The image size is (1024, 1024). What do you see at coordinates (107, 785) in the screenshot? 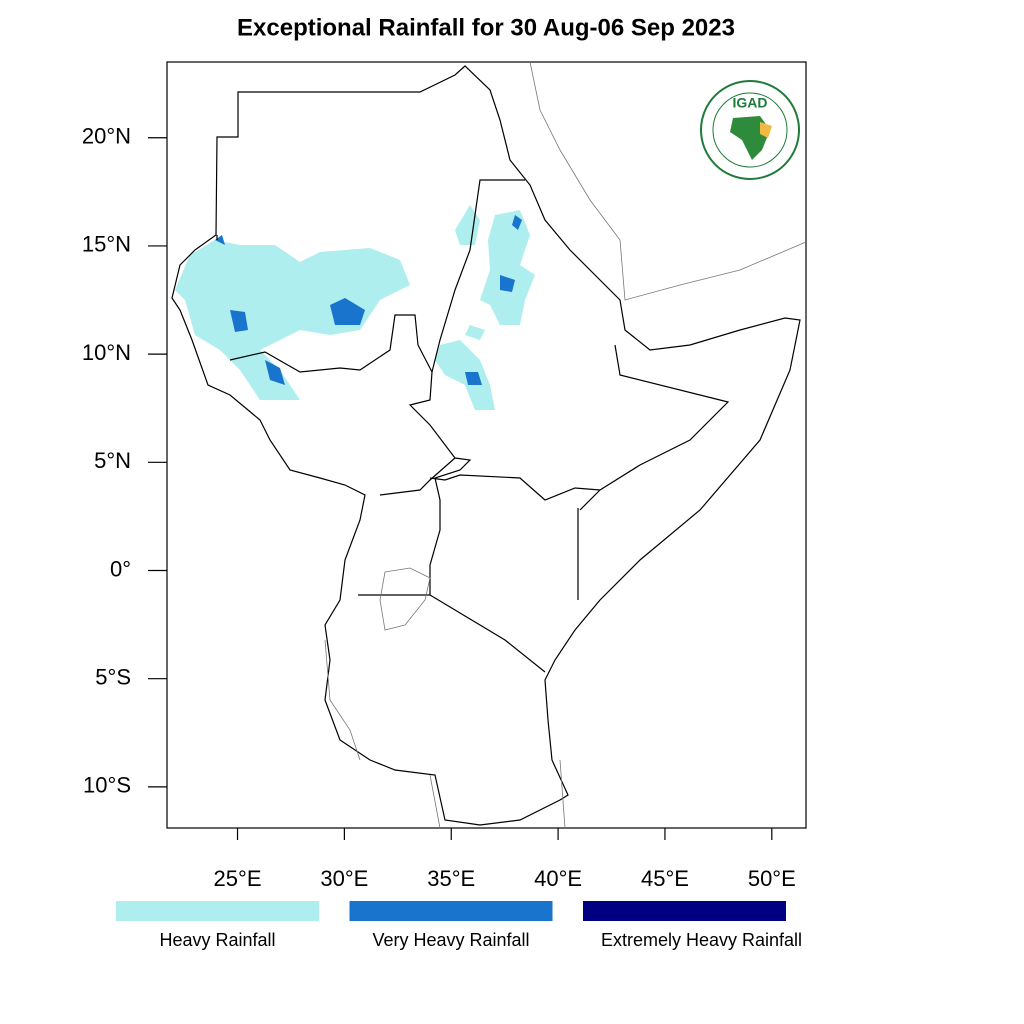
I see `y-tick-label: 10°S` at bounding box center [107, 785].